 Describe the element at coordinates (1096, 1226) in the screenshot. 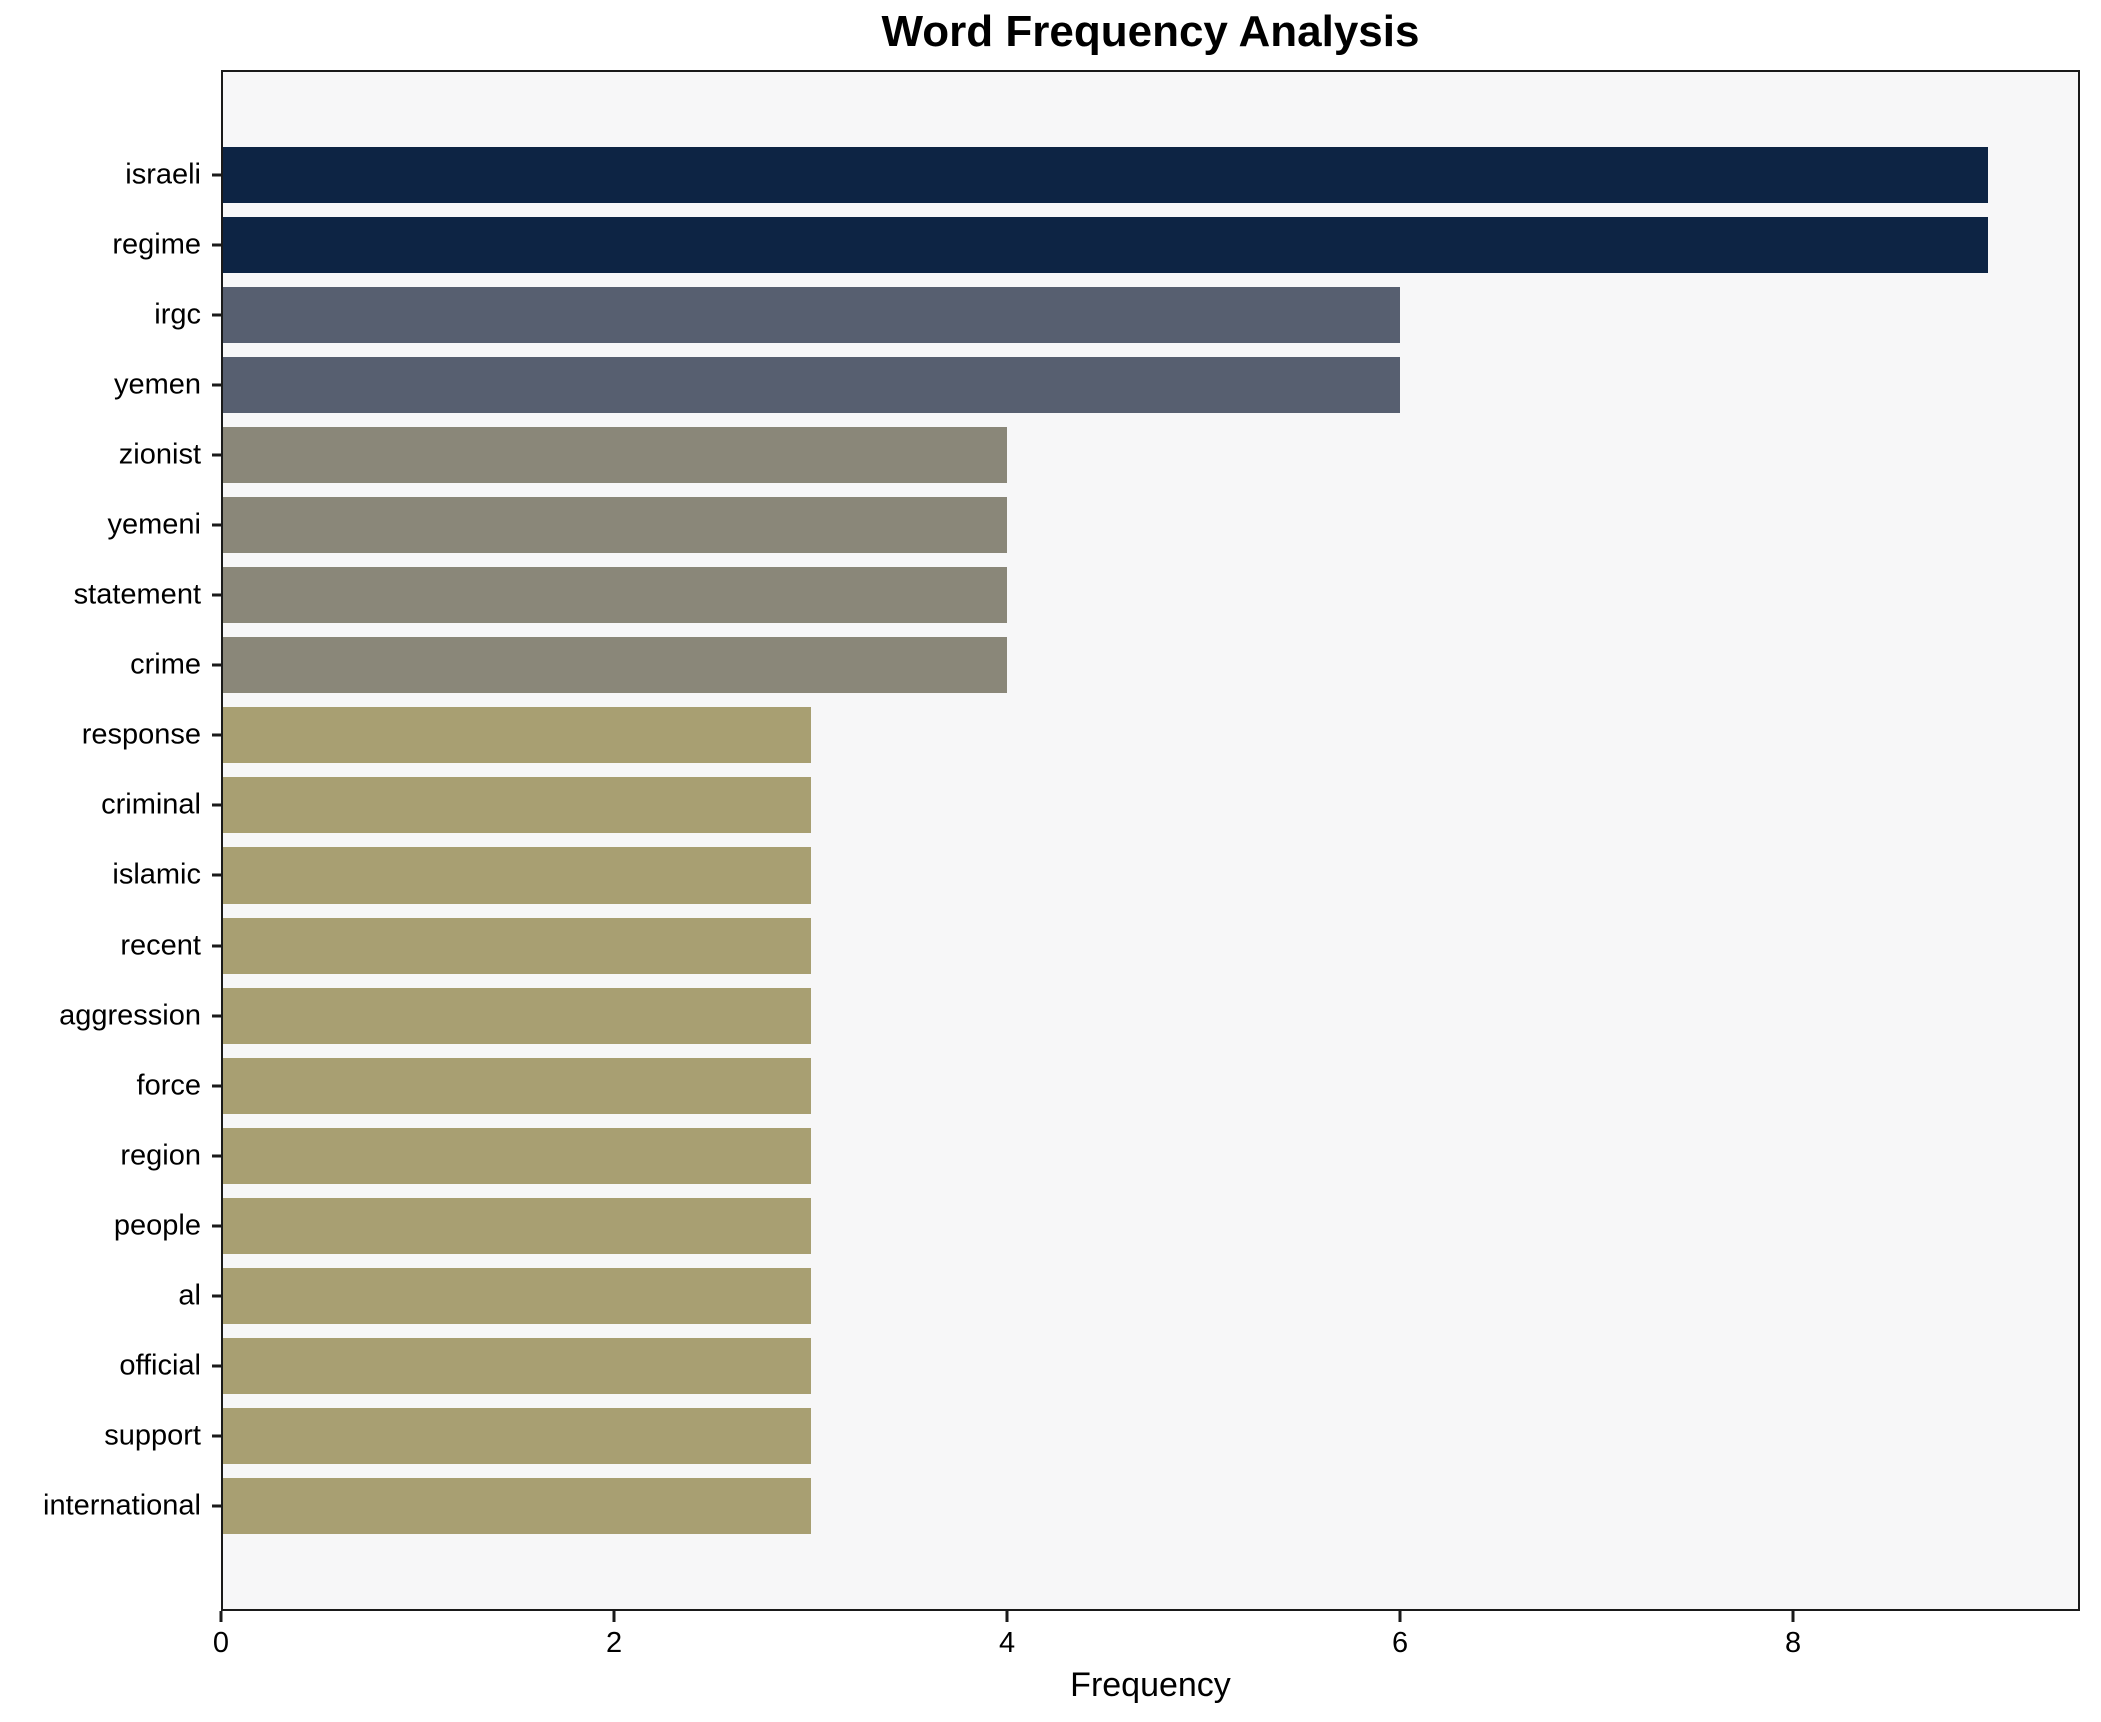

I see `bar-row: people` at that location.